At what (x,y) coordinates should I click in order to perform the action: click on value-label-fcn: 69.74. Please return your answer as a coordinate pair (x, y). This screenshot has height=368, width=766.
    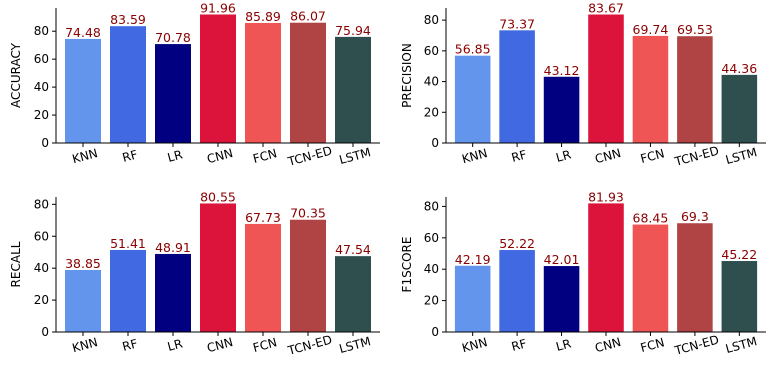
    Looking at the image, I should click on (651, 29).